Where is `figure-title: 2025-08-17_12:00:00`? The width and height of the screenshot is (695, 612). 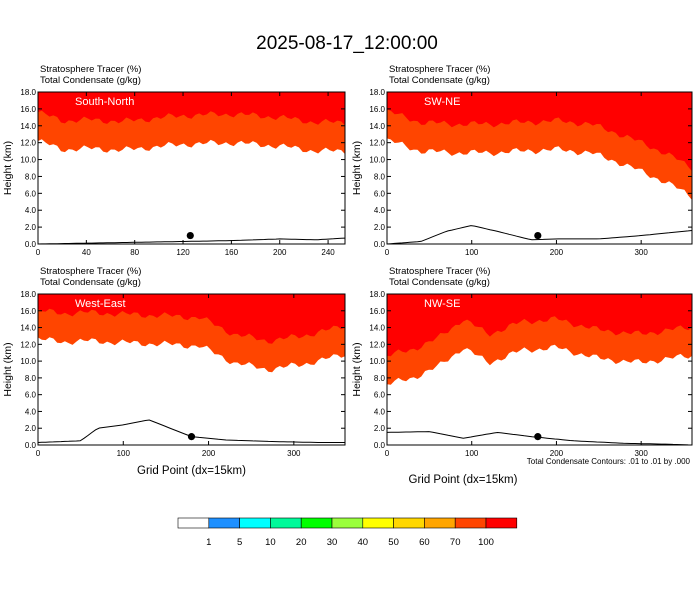
figure-title: 2025-08-17_12:00:00 is located at coordinates (347, 43).